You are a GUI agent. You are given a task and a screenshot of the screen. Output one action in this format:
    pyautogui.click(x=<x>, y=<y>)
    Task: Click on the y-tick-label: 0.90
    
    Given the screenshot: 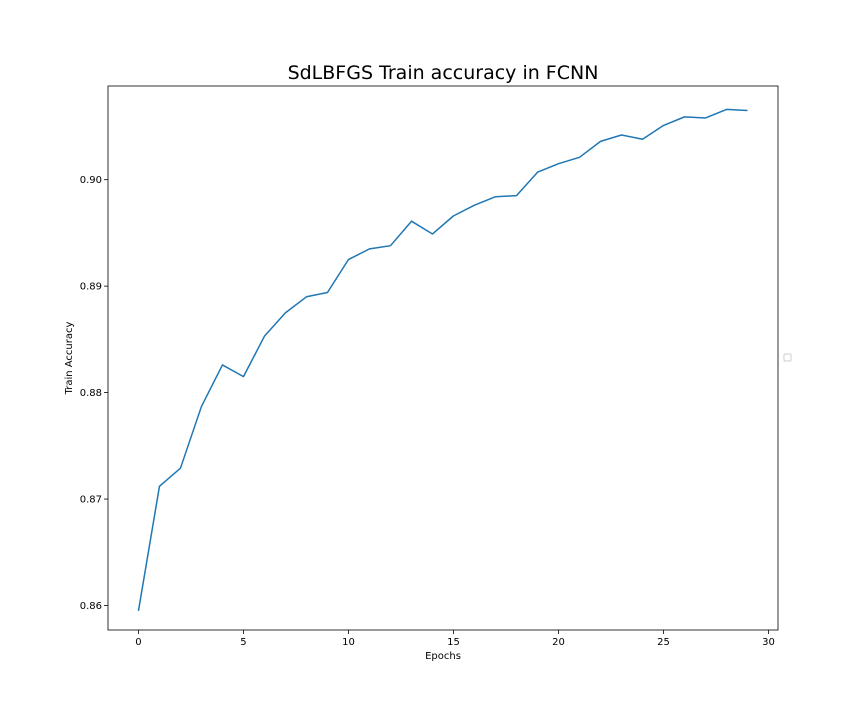 What is the action you would take?
    pyautogui.click(x=91, y=180)
    